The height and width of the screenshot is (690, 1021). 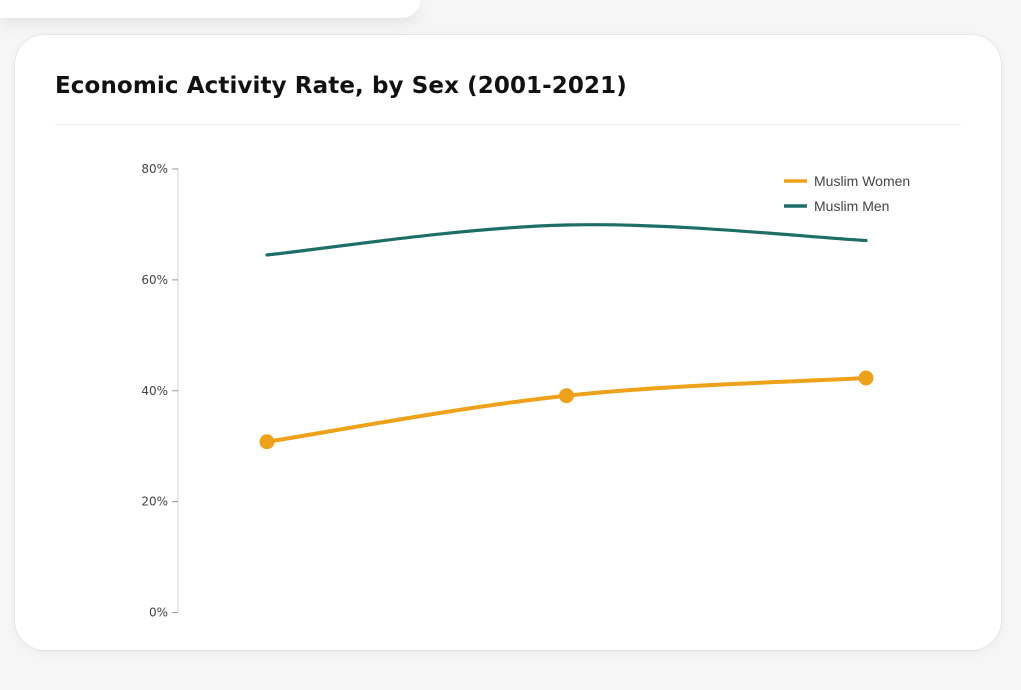 I want to click on y-tick-label: 20%, so click(x=154, y=502).